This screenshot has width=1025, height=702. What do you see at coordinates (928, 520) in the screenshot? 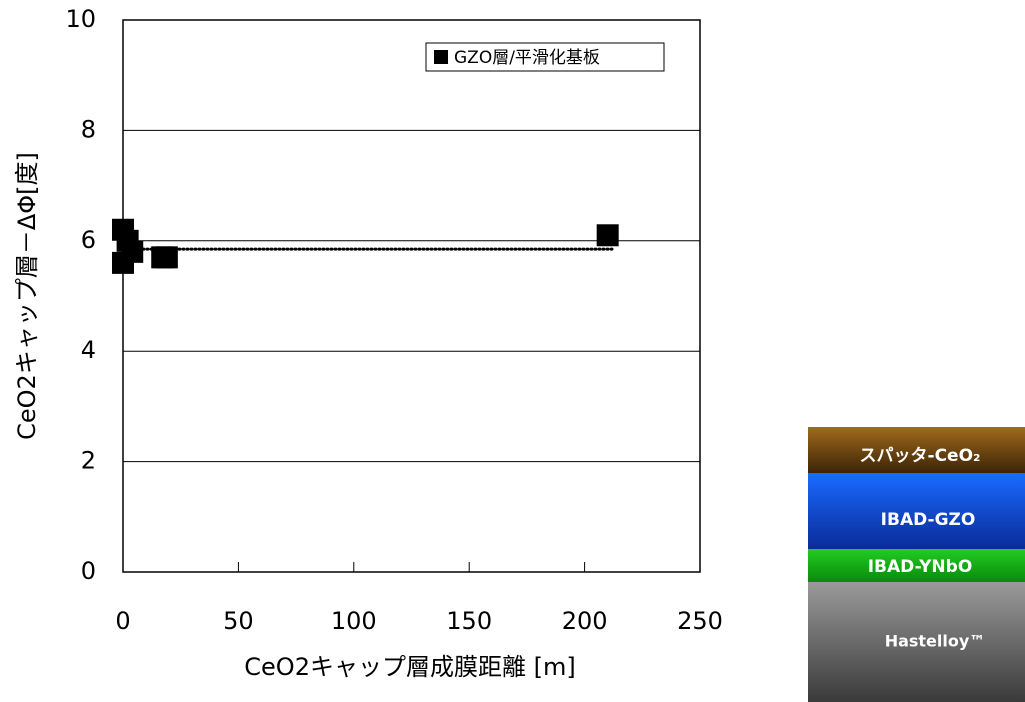
I see `layer-label: IBAD-GZO` at bounding box center [928, 520].